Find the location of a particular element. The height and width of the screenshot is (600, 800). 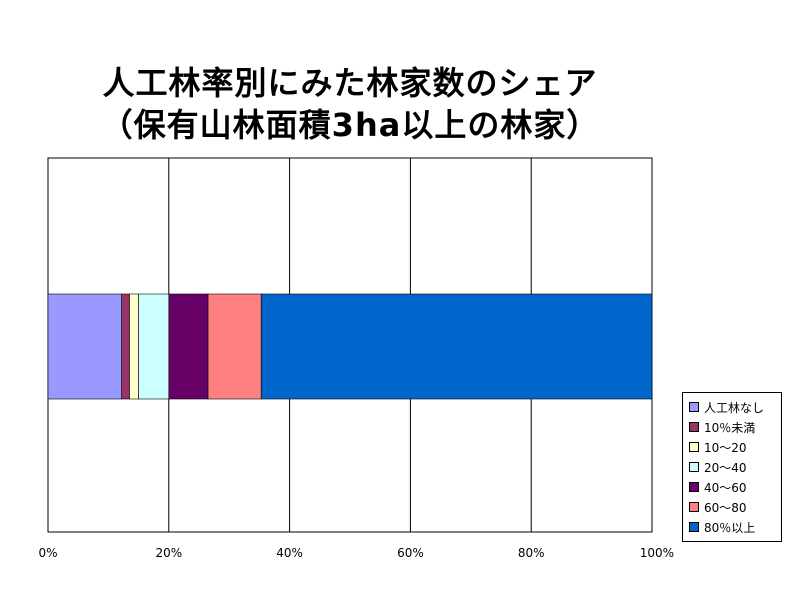

x-tick-label: 0% is located at coordinates (47, 553).